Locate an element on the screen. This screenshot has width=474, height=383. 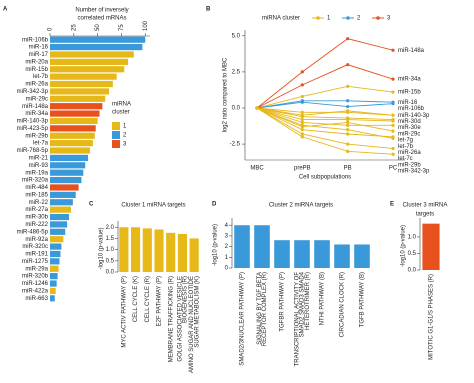
x-tick-label: GOLGI ASSOCIATED VESICLE is located at coordinates (180, 319).